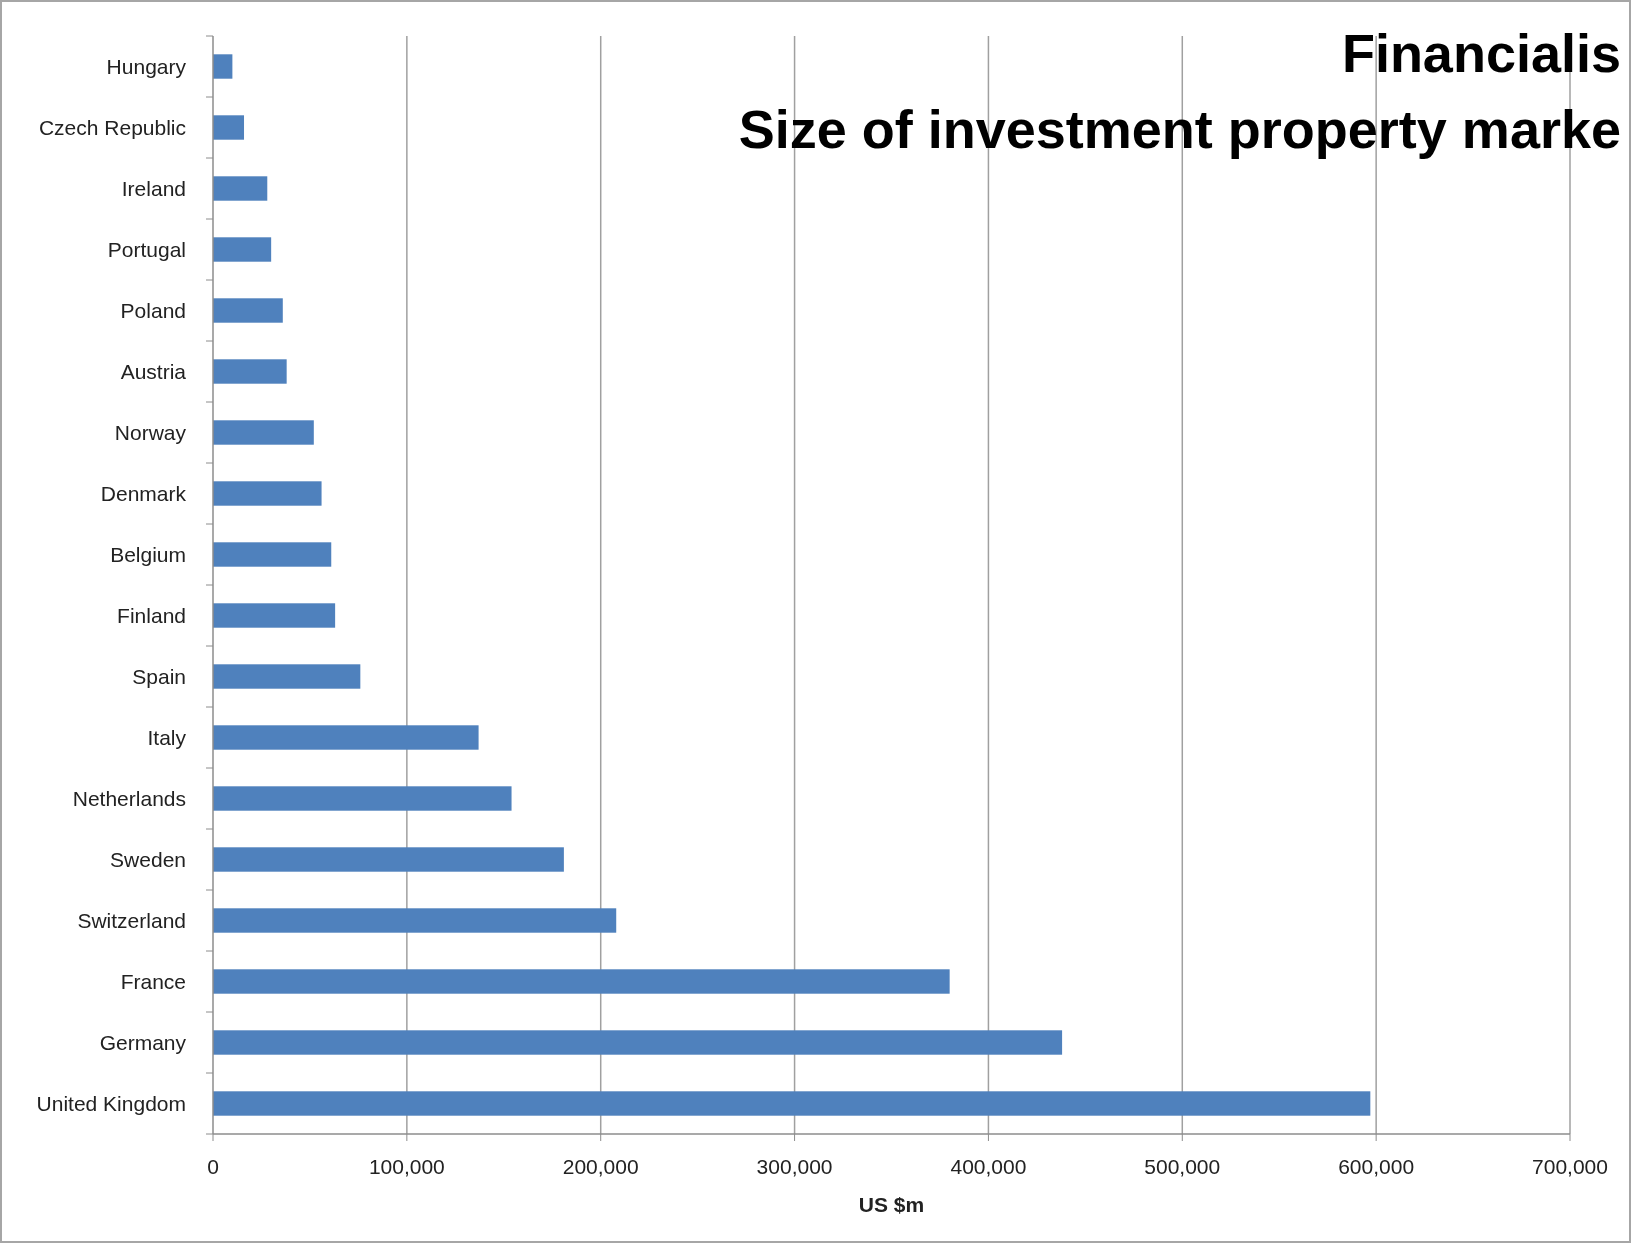 The image size is (1631, 1243). Describe the element at coordinates (146, 249) in the screenshot. I see `y-tick-label: Portugal` at that location.